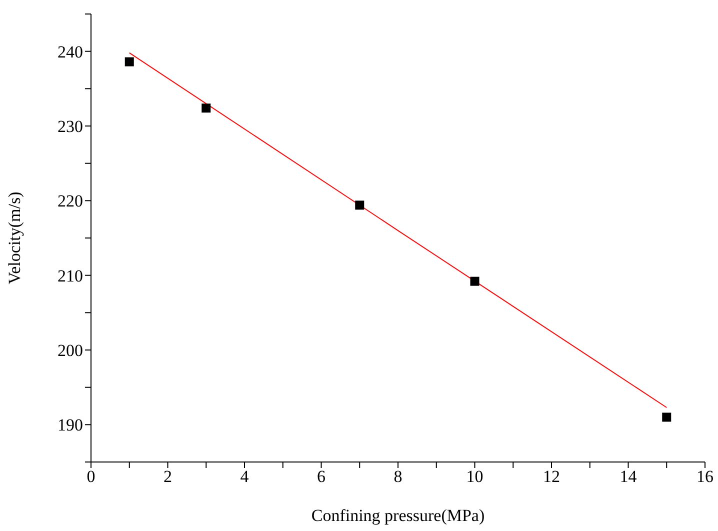 Image resolution: width=718 pixels, height=531 pixels. What do you see at coordinates (70, 350) in the screenshot?
I see `y-tick-label: 200` at bounding box center [70, 350].